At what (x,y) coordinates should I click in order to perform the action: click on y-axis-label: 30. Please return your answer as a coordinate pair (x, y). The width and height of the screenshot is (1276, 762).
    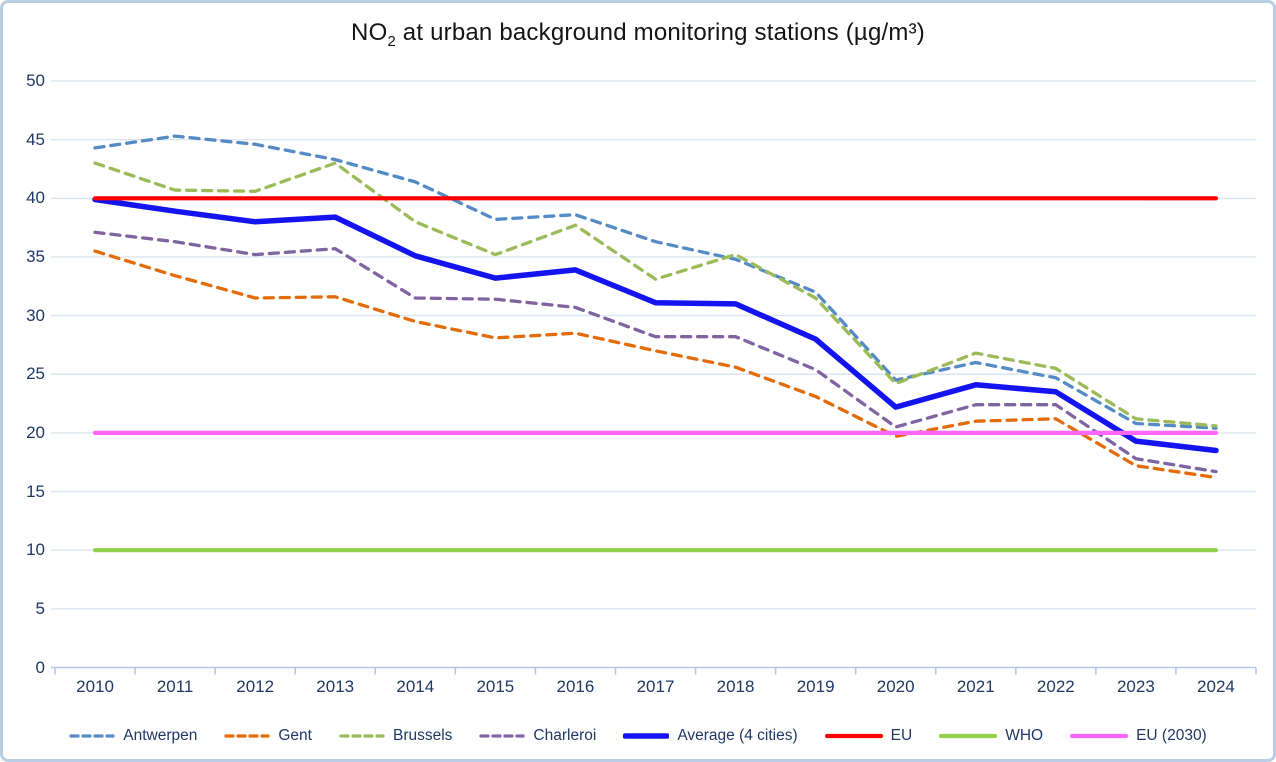
    Looking at the image, I should click on (35, 315).